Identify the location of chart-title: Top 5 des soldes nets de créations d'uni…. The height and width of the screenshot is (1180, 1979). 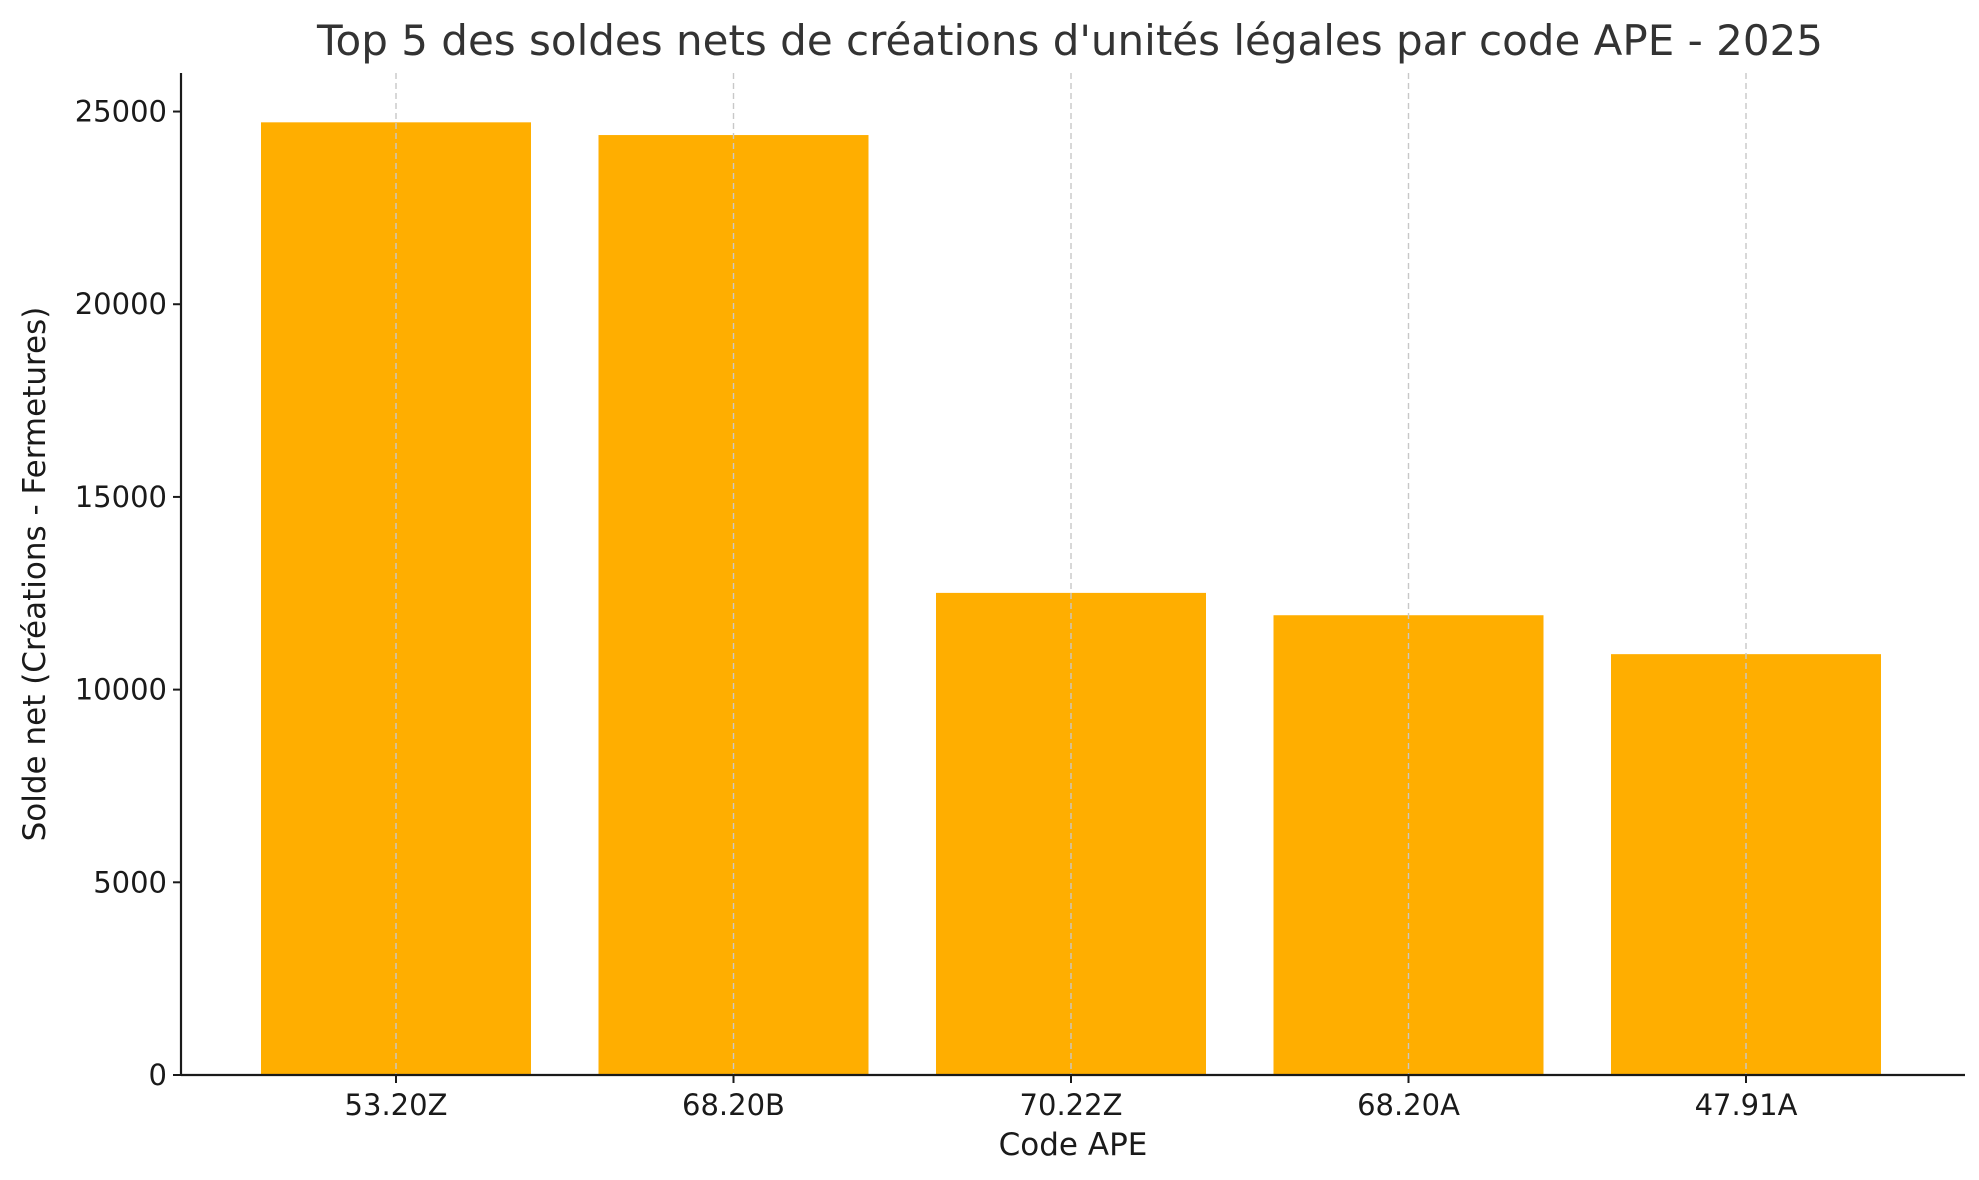
(1069, 40).